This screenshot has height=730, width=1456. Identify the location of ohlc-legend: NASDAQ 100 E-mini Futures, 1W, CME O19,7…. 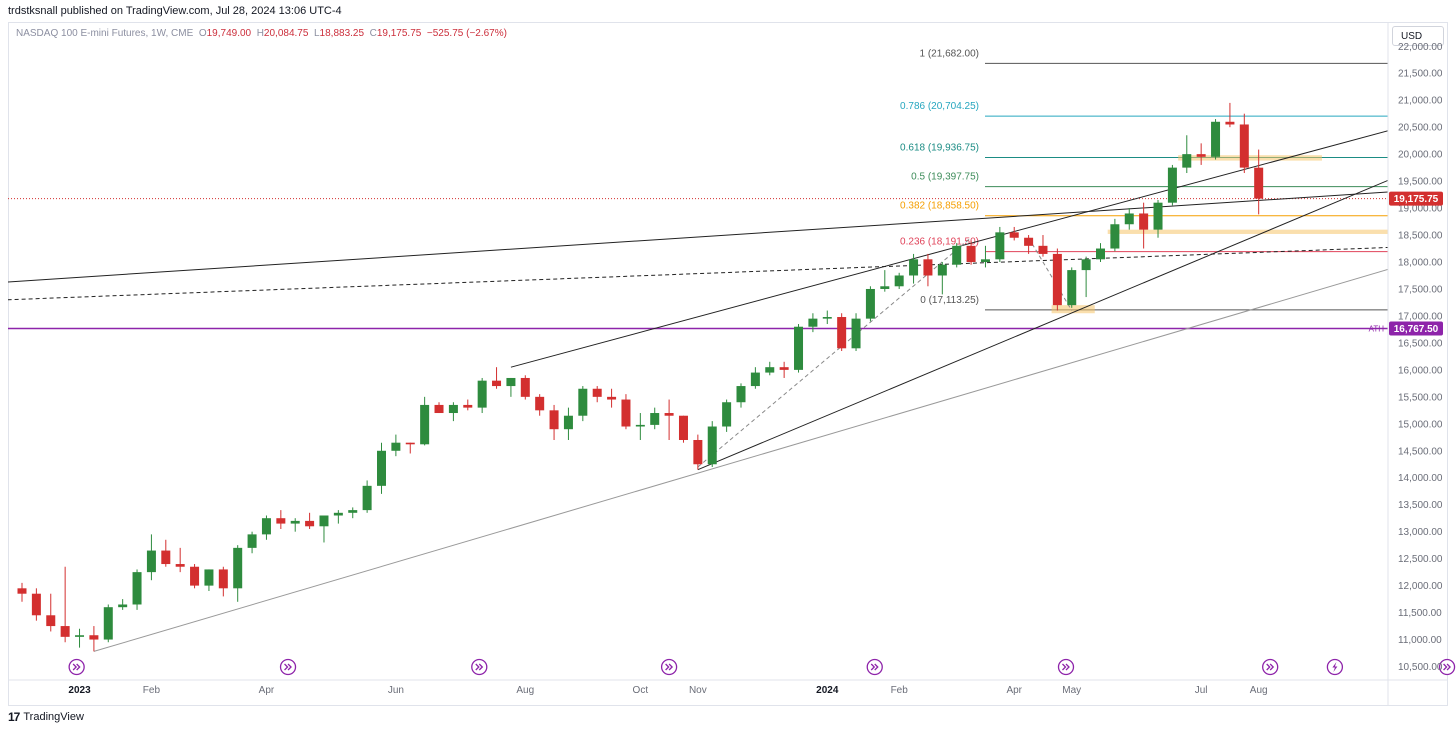
(261, 33).